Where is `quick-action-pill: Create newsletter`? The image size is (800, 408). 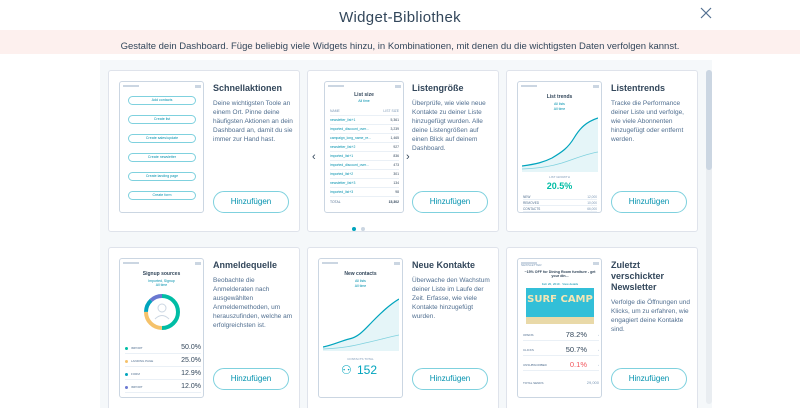 quick-action-pill: Create newsletter is located at coordinates (162, 157).